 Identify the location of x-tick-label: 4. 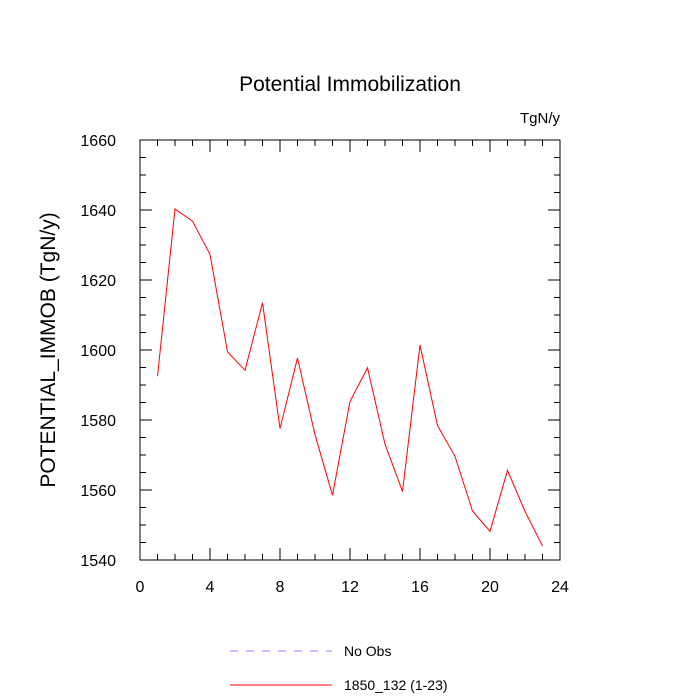
(210, 587).